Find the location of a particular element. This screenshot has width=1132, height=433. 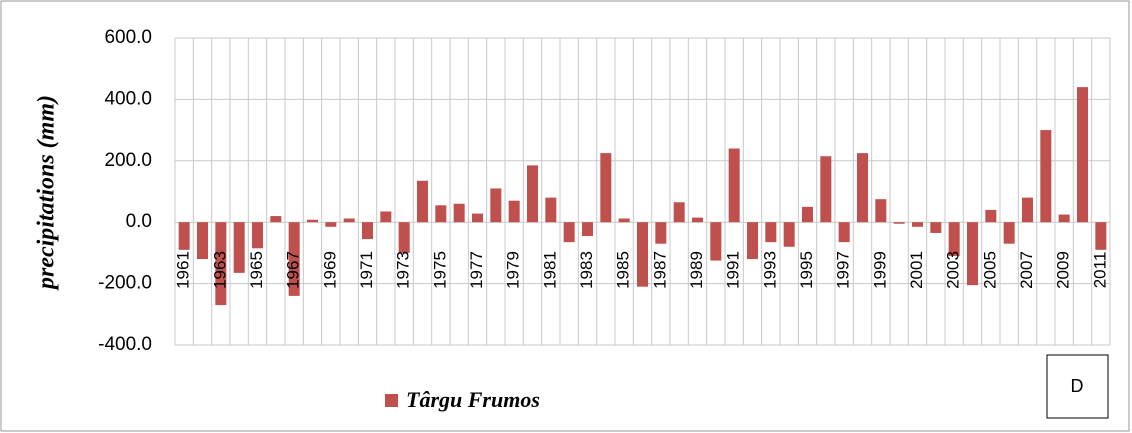

x-tick-label: 1965 is located at coordinates (256, 270).